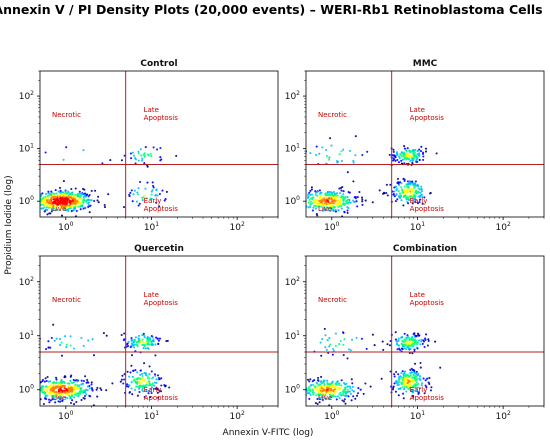 This screenshot has height=440, width=550. Describe the element at coordinates (325, 209) in the screenshot. I see `quadrant-label-live: Live` at that location.